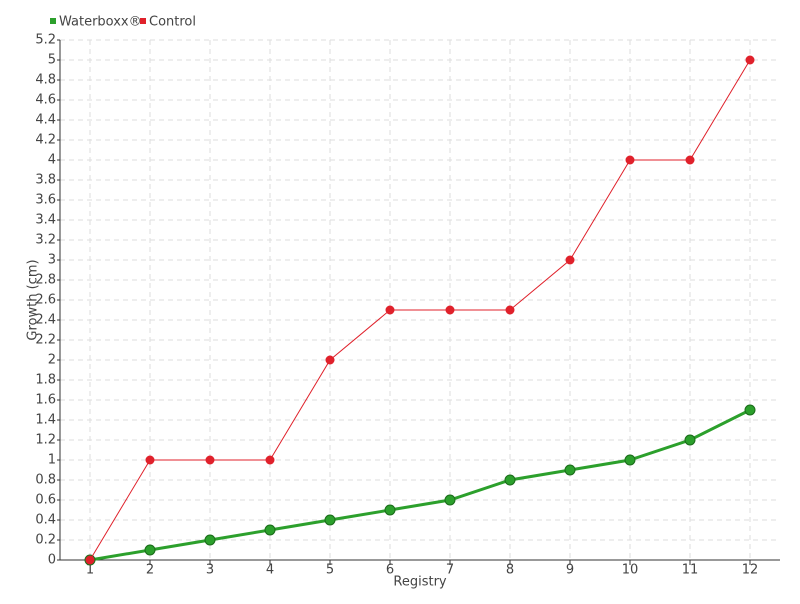 Image resolution: width=800 pixels, height=604 pixels. I want to click on y-tick-label: 2, so click(52, 360).